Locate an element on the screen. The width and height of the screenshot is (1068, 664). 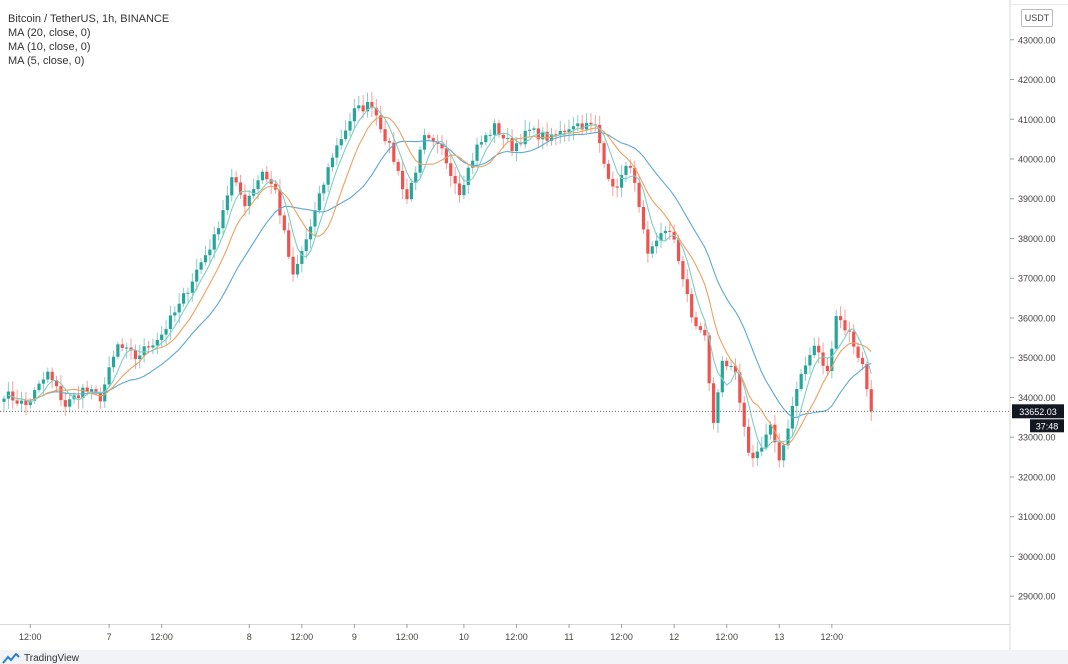
countdown-label: 37:48 is located at coordinates (1047, 426).